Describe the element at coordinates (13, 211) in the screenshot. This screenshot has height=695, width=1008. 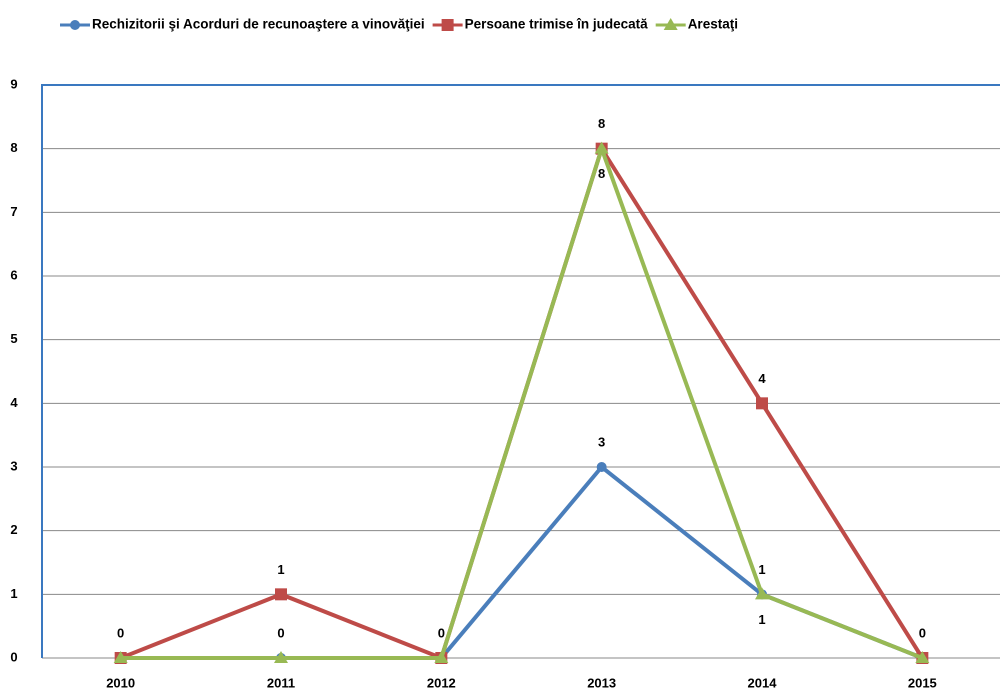
I see `y-tick-label: 7` at that location.